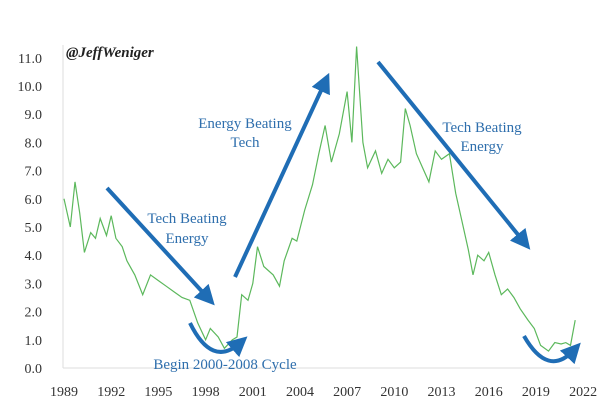 This screenshot has width=603, height=409. I want to click on y-tick-label: 4.0, so click(34, 256).